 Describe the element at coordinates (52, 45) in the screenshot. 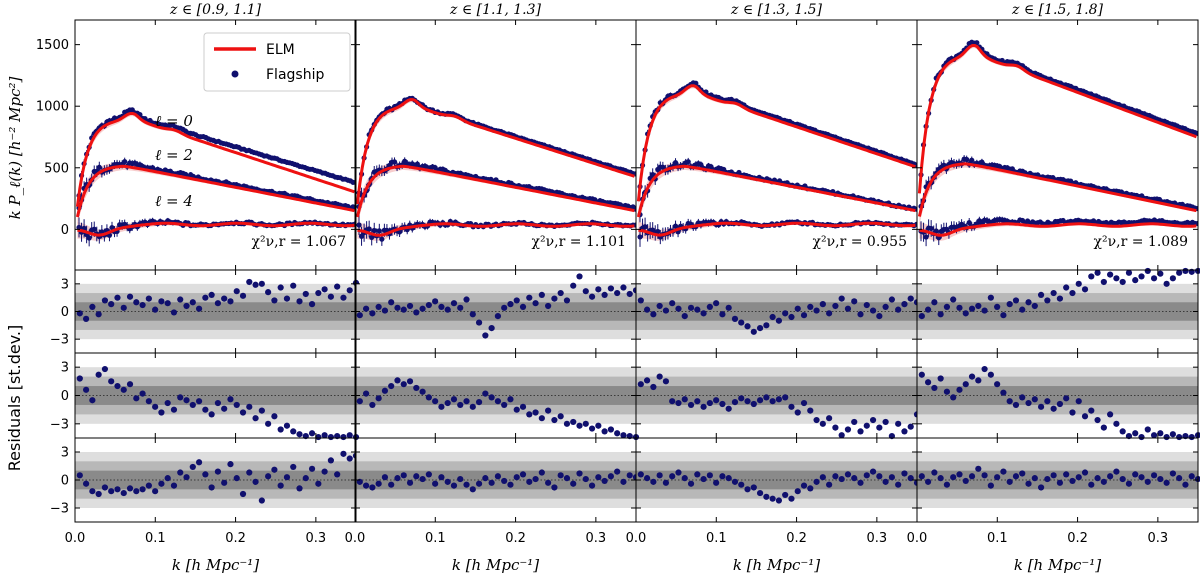

I see `top-y-tick-label: 1500` at that location.